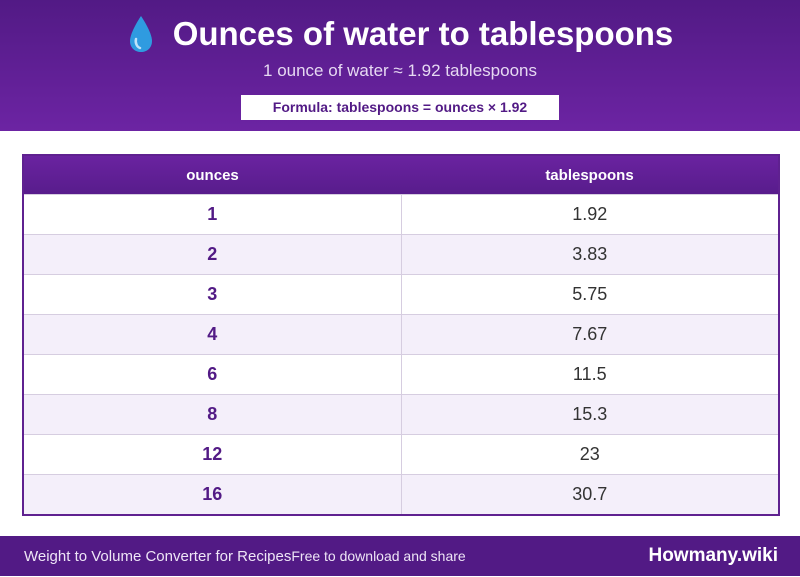 The image size is (800, 577). I want to click on column-header-tablespoons: tablespoons, so click(589, 175).